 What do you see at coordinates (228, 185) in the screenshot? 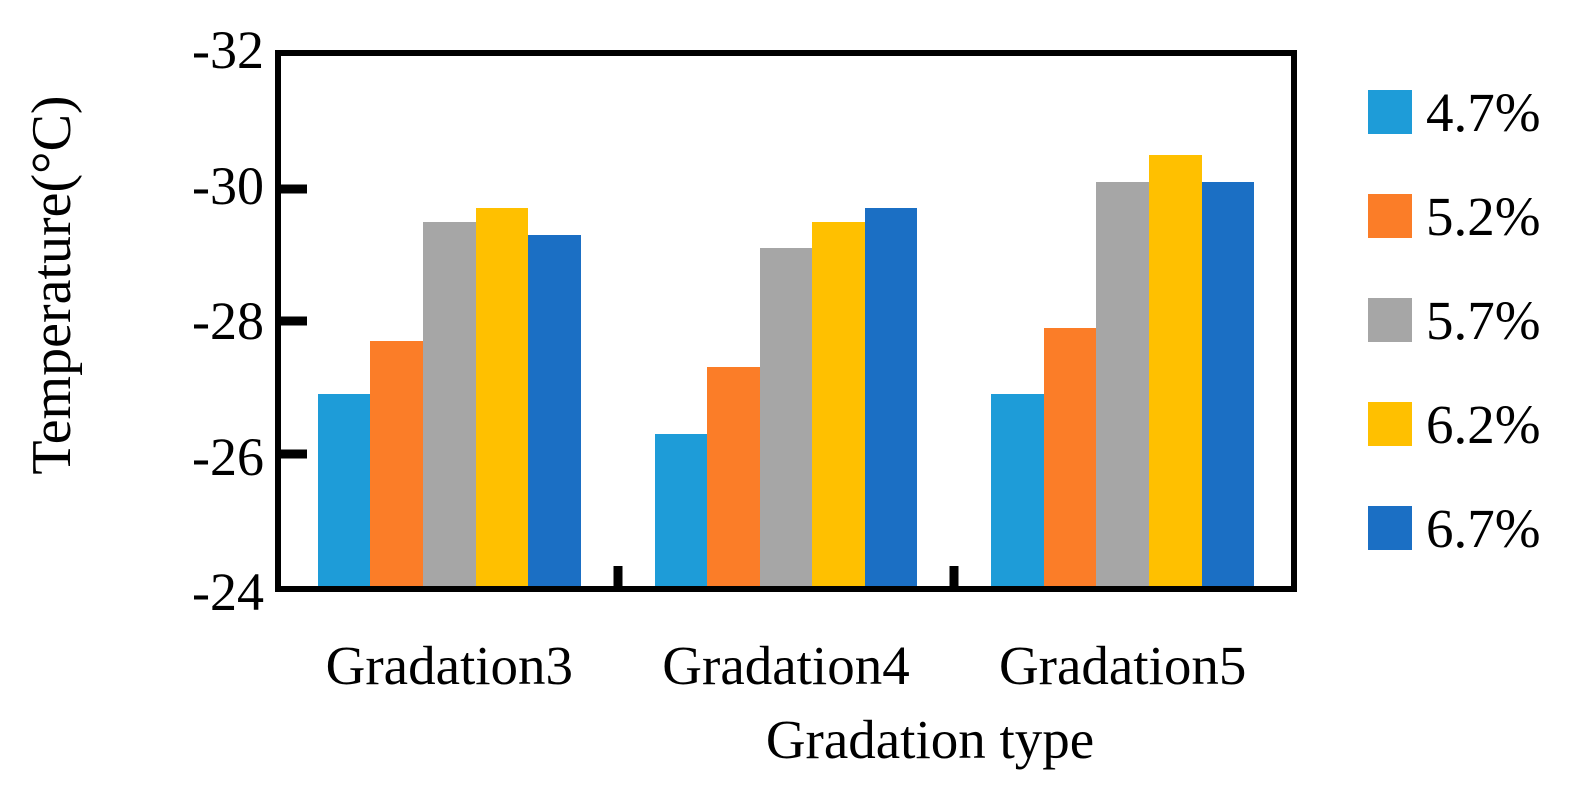
I see `y-tick-label: -30` at bounding box center [228, 185].